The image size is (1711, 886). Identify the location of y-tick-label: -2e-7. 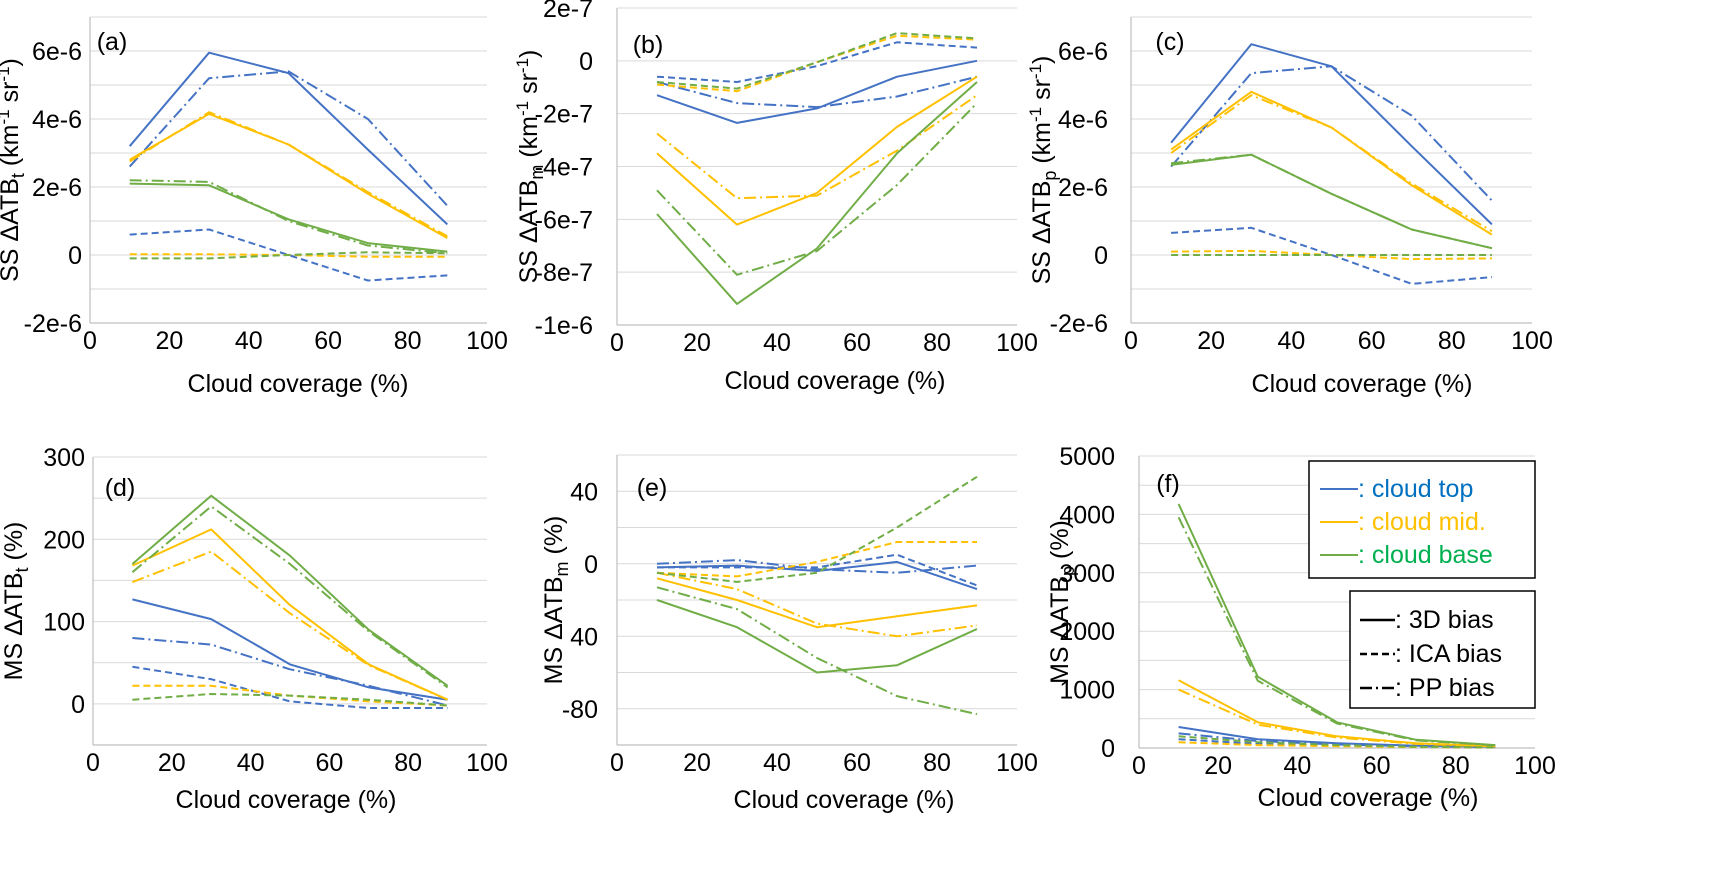
(564, 115).